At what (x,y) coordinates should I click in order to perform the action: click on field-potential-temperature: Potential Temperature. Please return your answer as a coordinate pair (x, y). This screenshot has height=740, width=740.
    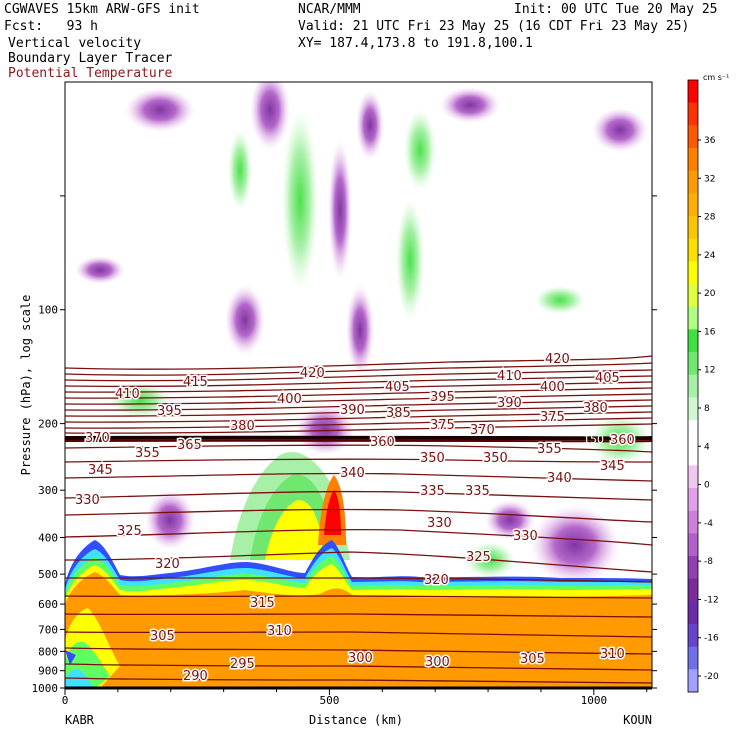
    Looking at the image, I should click on (90, 73).